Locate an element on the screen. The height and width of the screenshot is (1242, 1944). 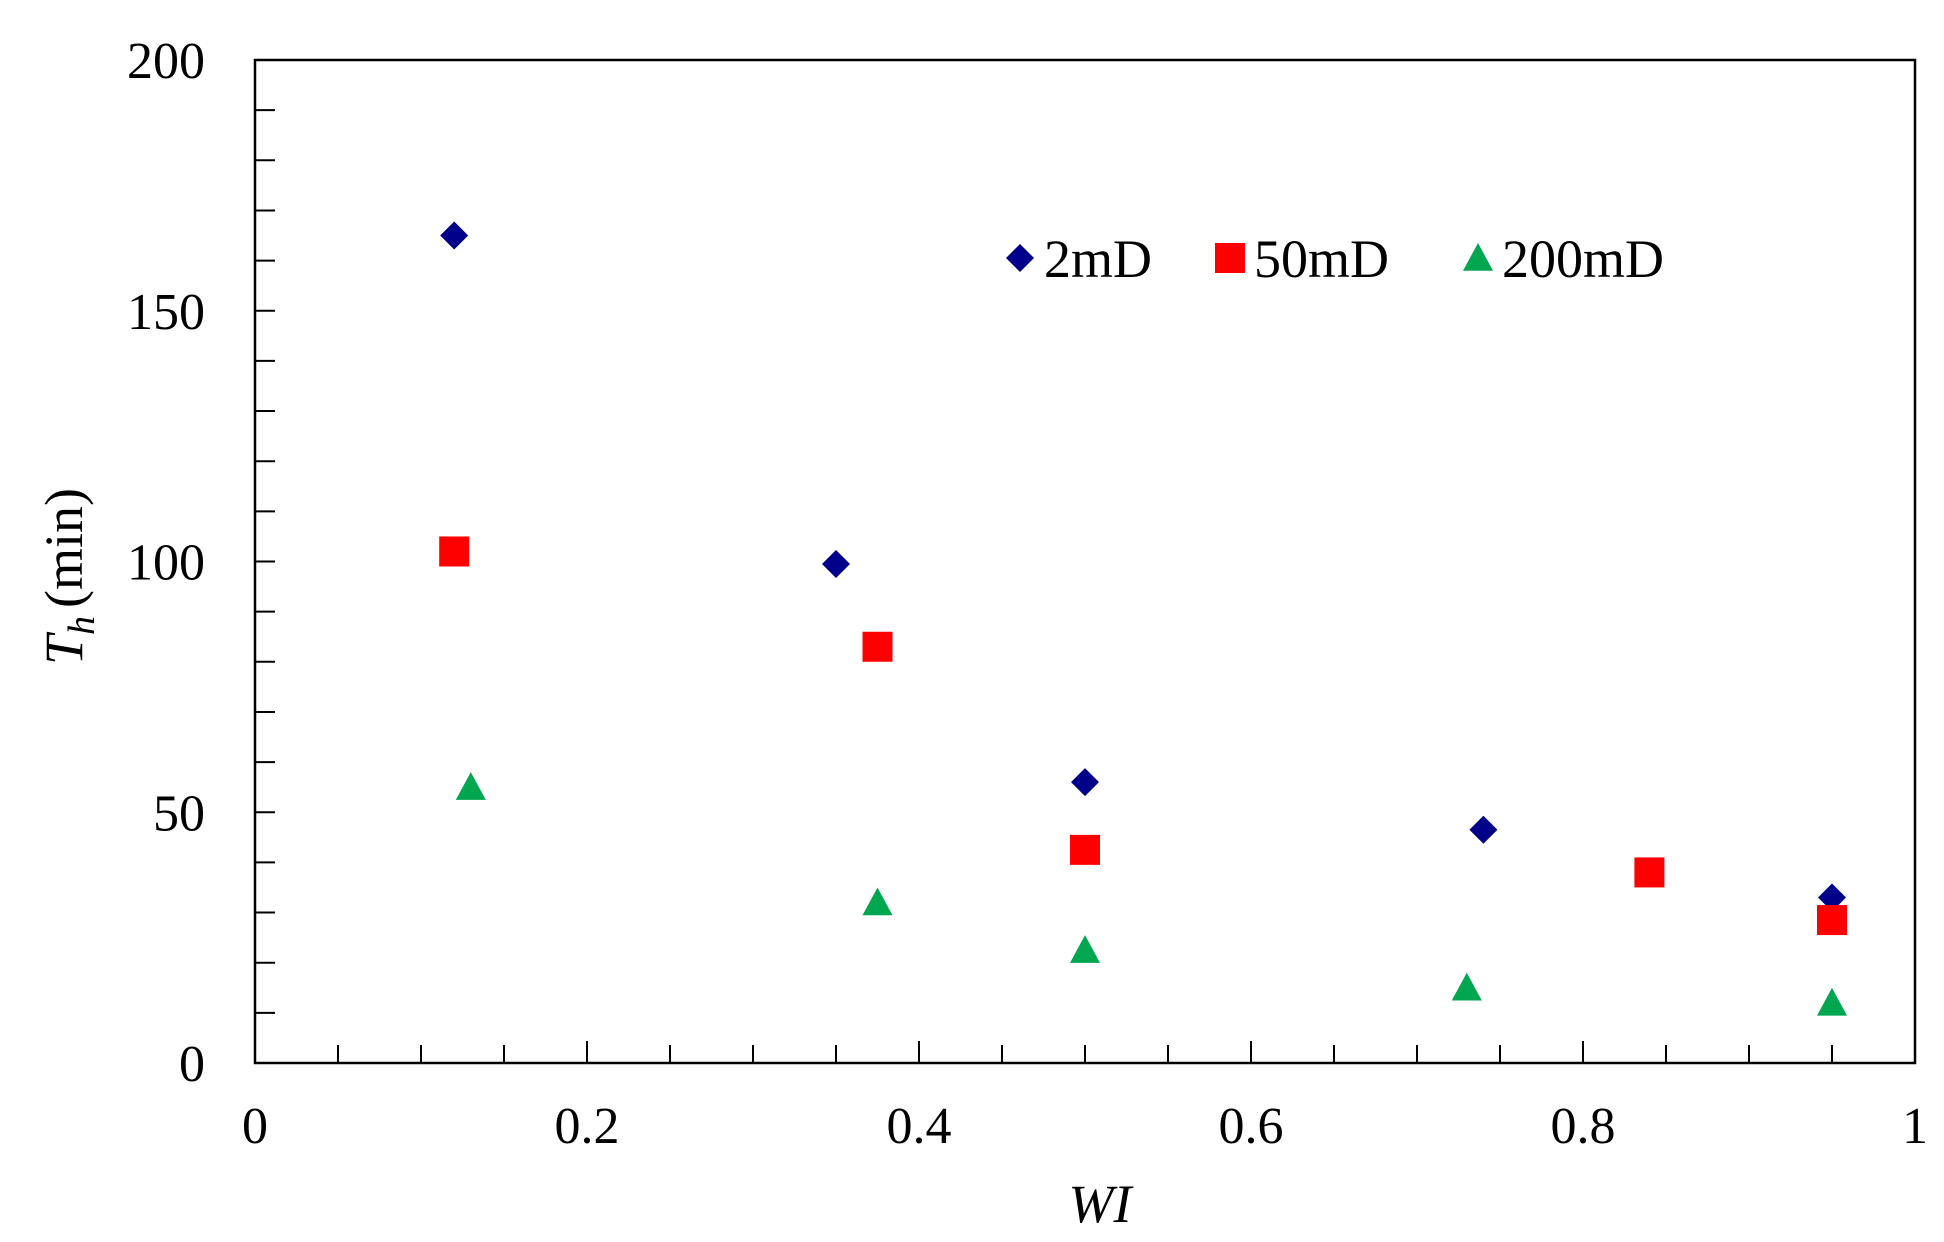
x-tick-label: 0.2 is located at coordinates (587, 1126).